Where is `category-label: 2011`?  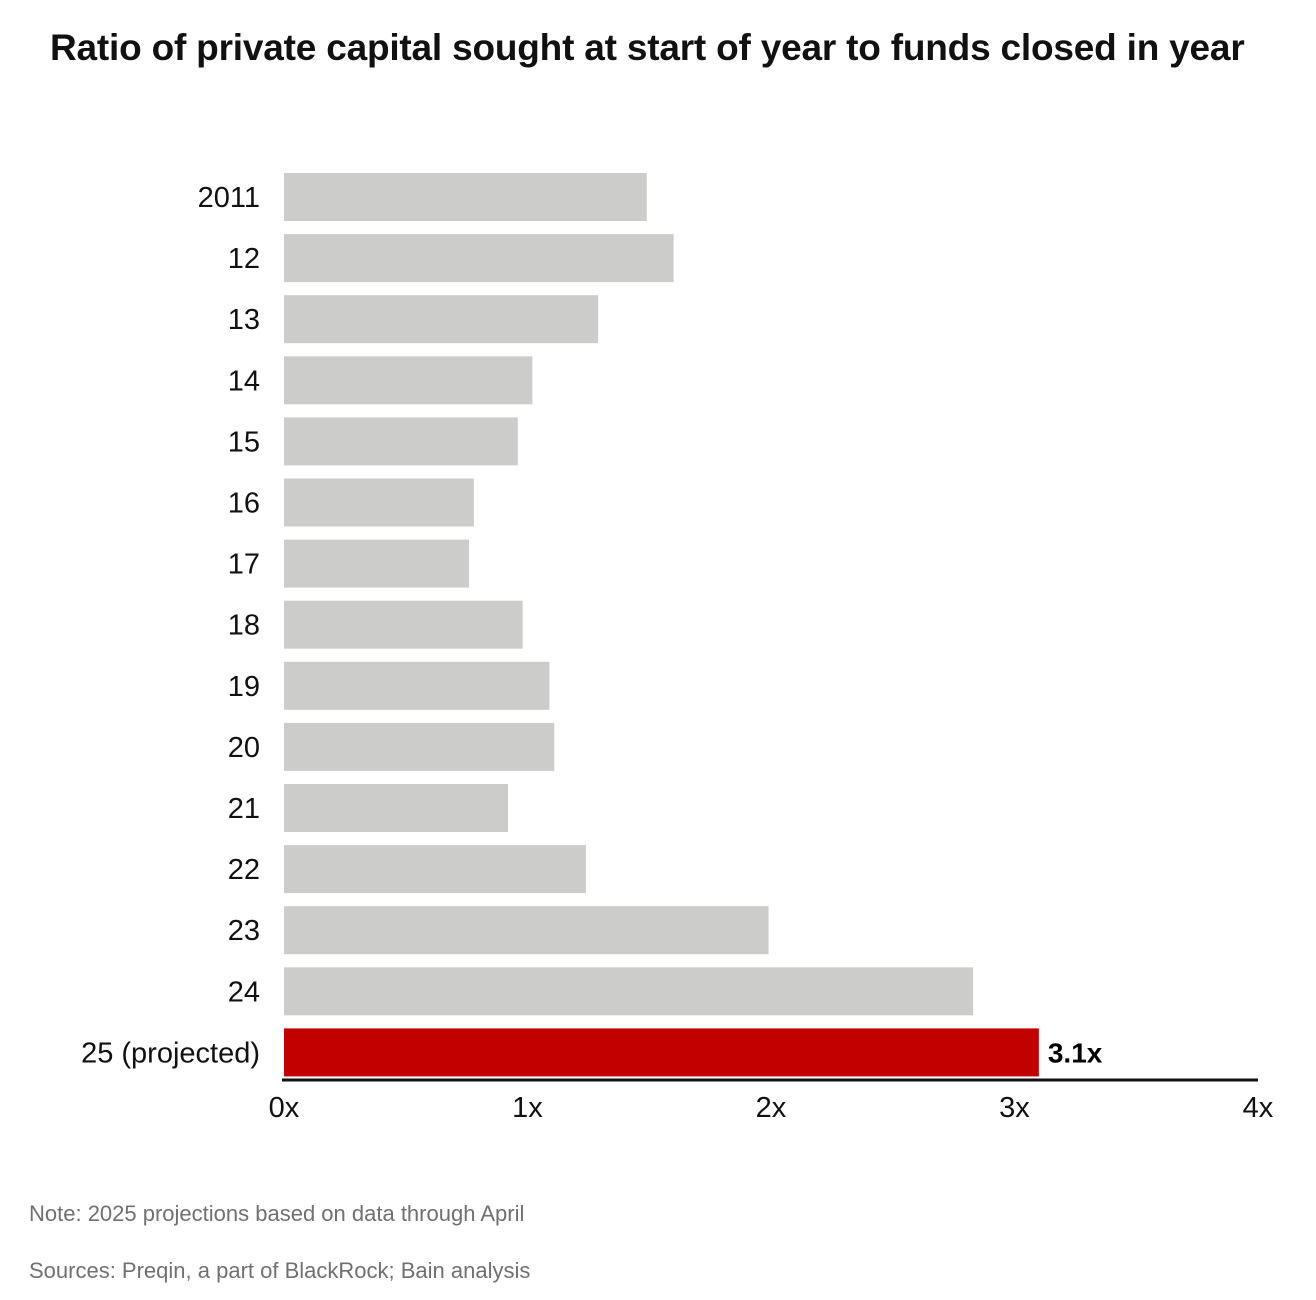
category-label: 2011 is located at coordinates (229, 198).